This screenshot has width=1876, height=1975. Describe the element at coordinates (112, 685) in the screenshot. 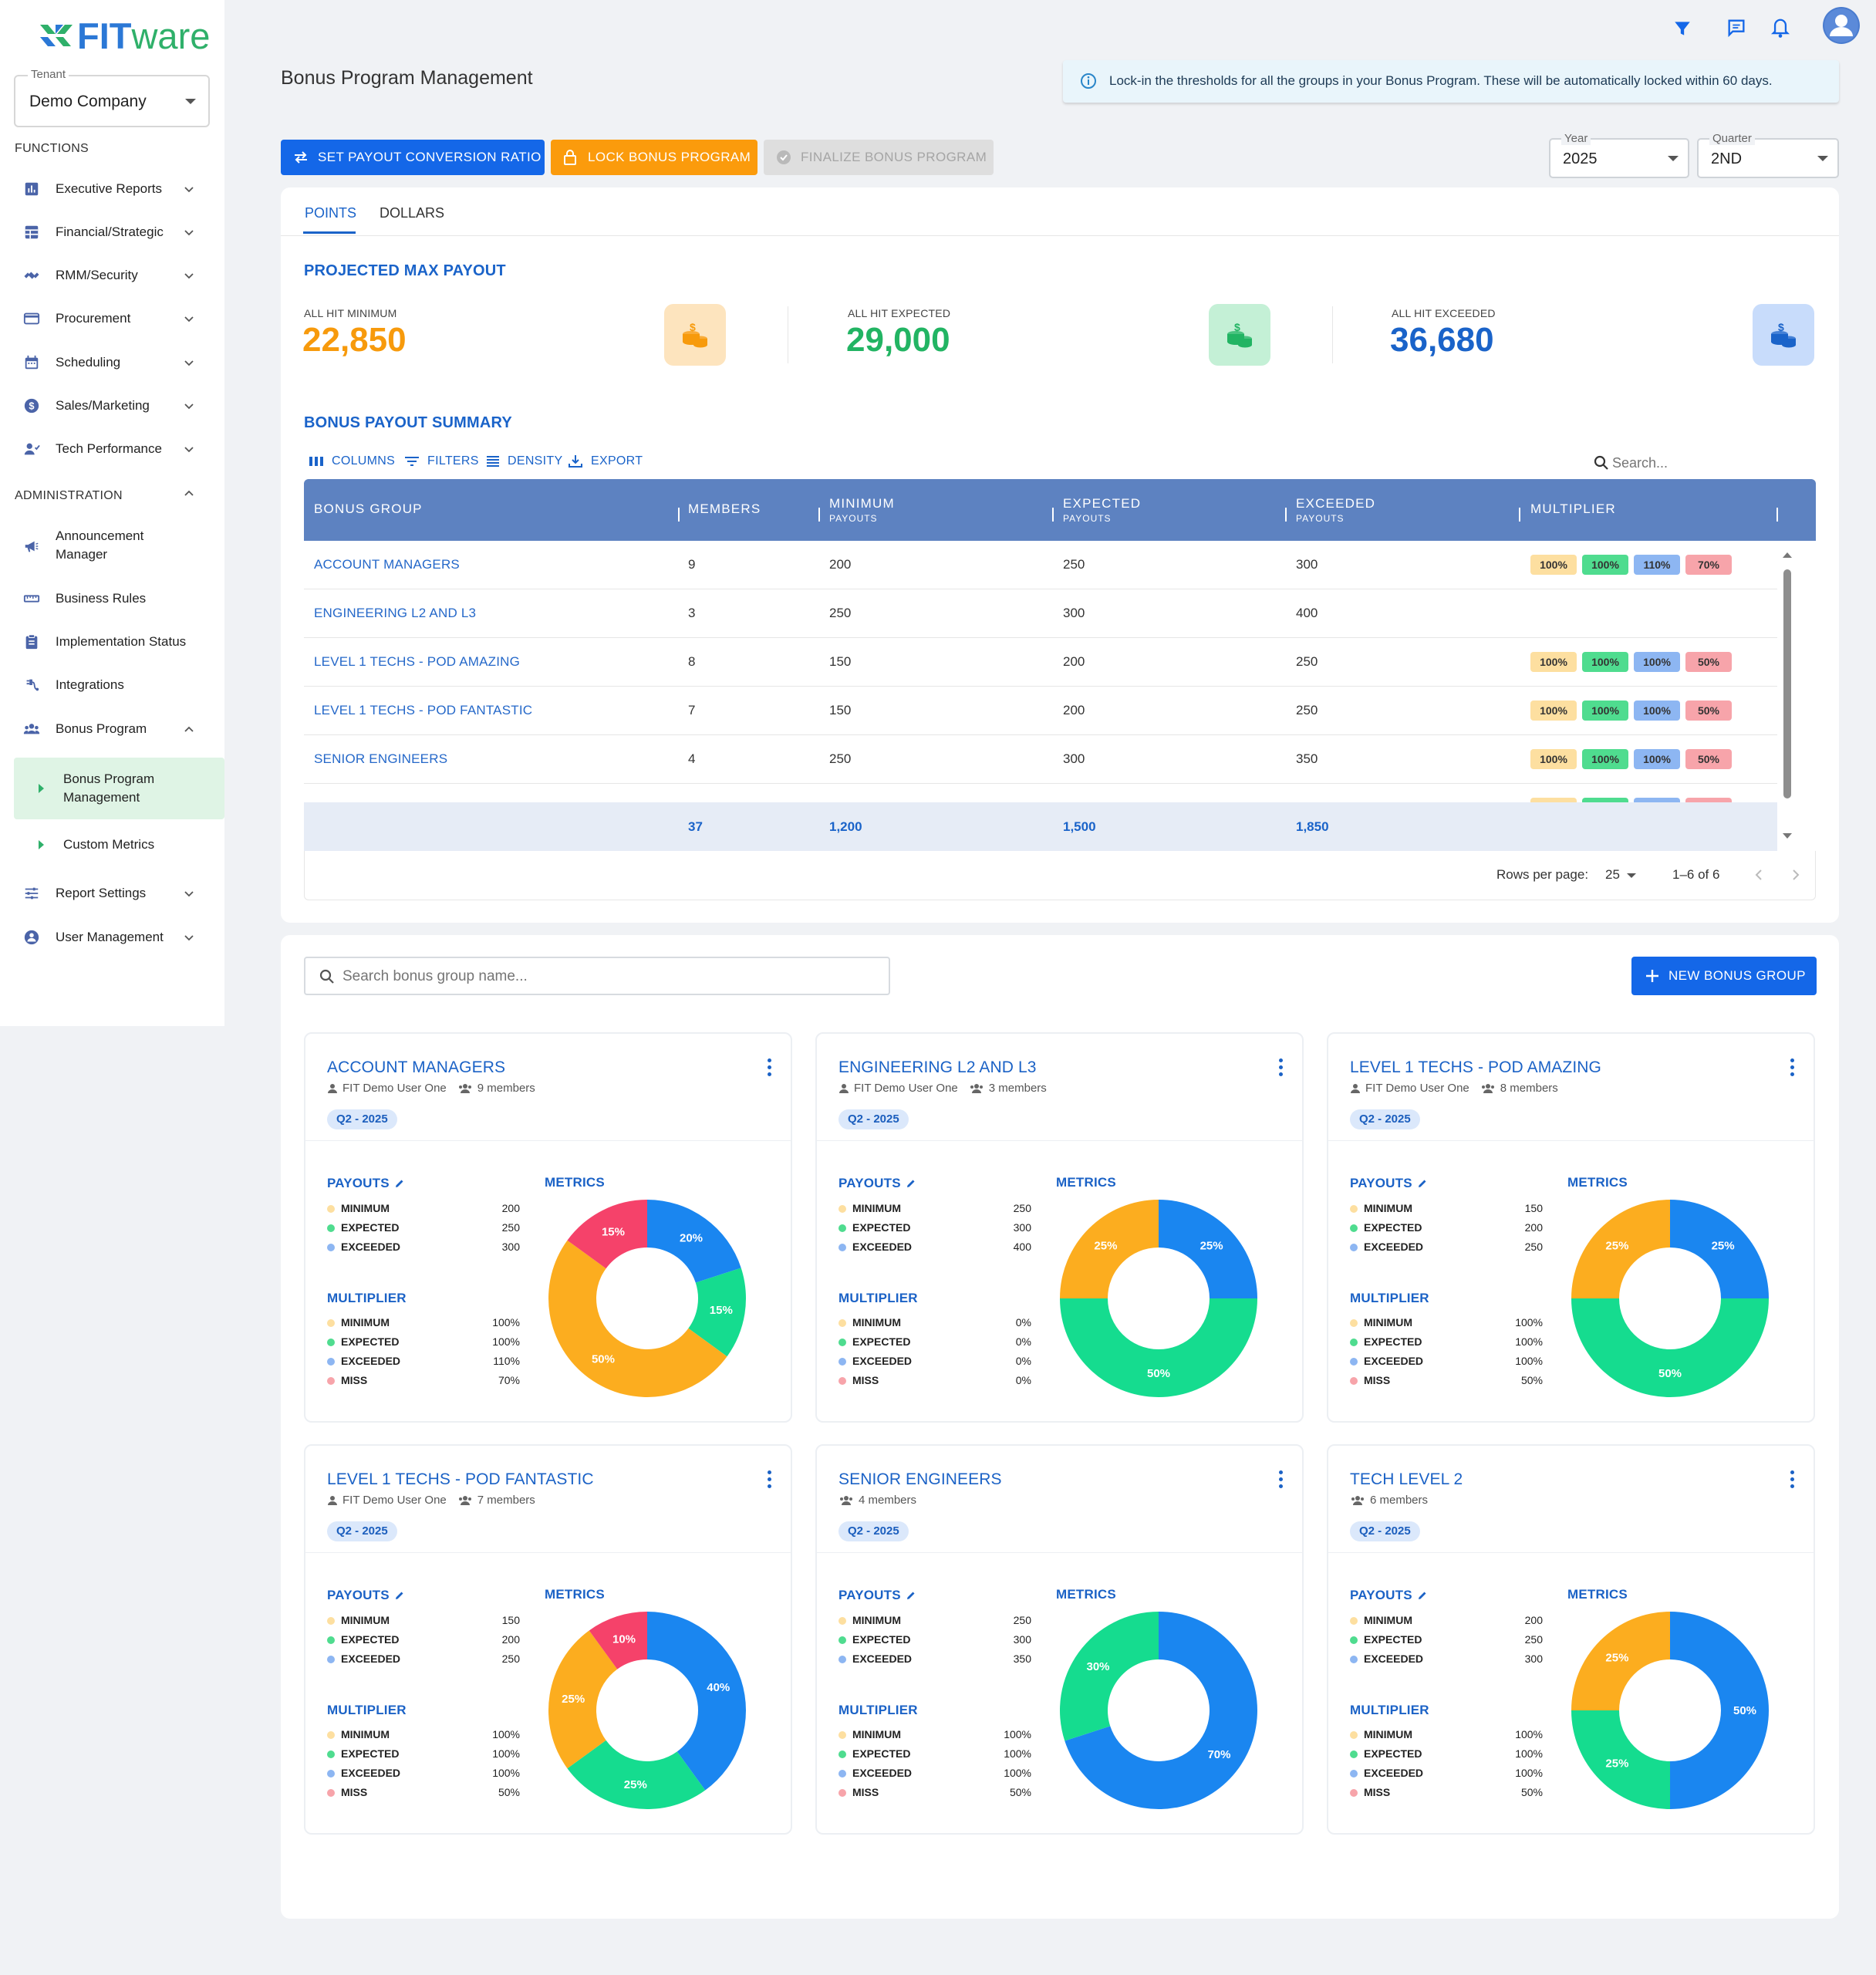

I see `sidebar-item-integrations: Integrations` at that location.